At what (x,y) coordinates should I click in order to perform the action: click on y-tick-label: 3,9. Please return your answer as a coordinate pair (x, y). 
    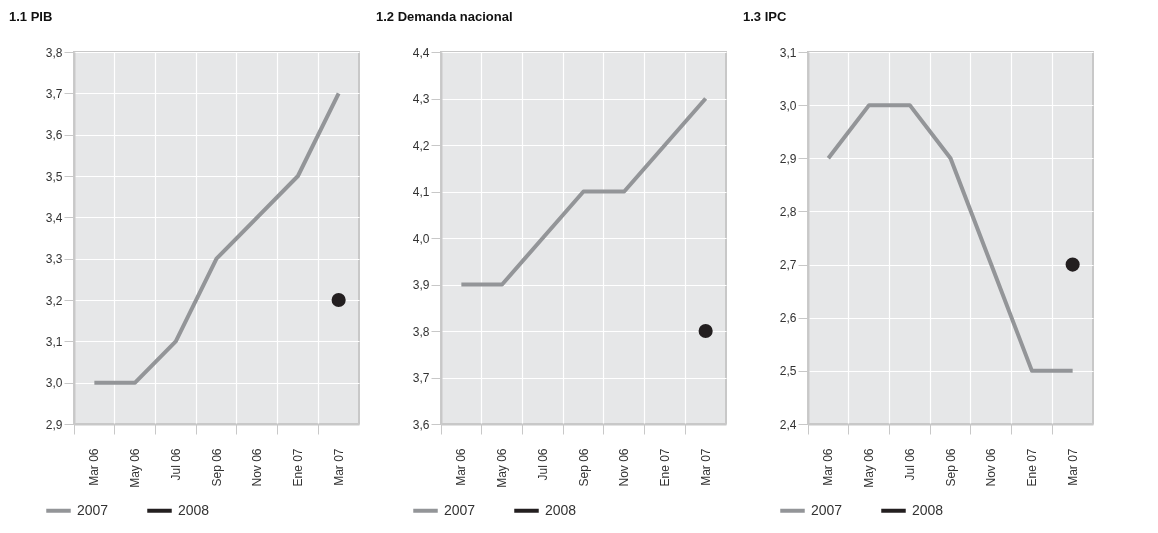
    Looking at the image, I should click on (421, 285).